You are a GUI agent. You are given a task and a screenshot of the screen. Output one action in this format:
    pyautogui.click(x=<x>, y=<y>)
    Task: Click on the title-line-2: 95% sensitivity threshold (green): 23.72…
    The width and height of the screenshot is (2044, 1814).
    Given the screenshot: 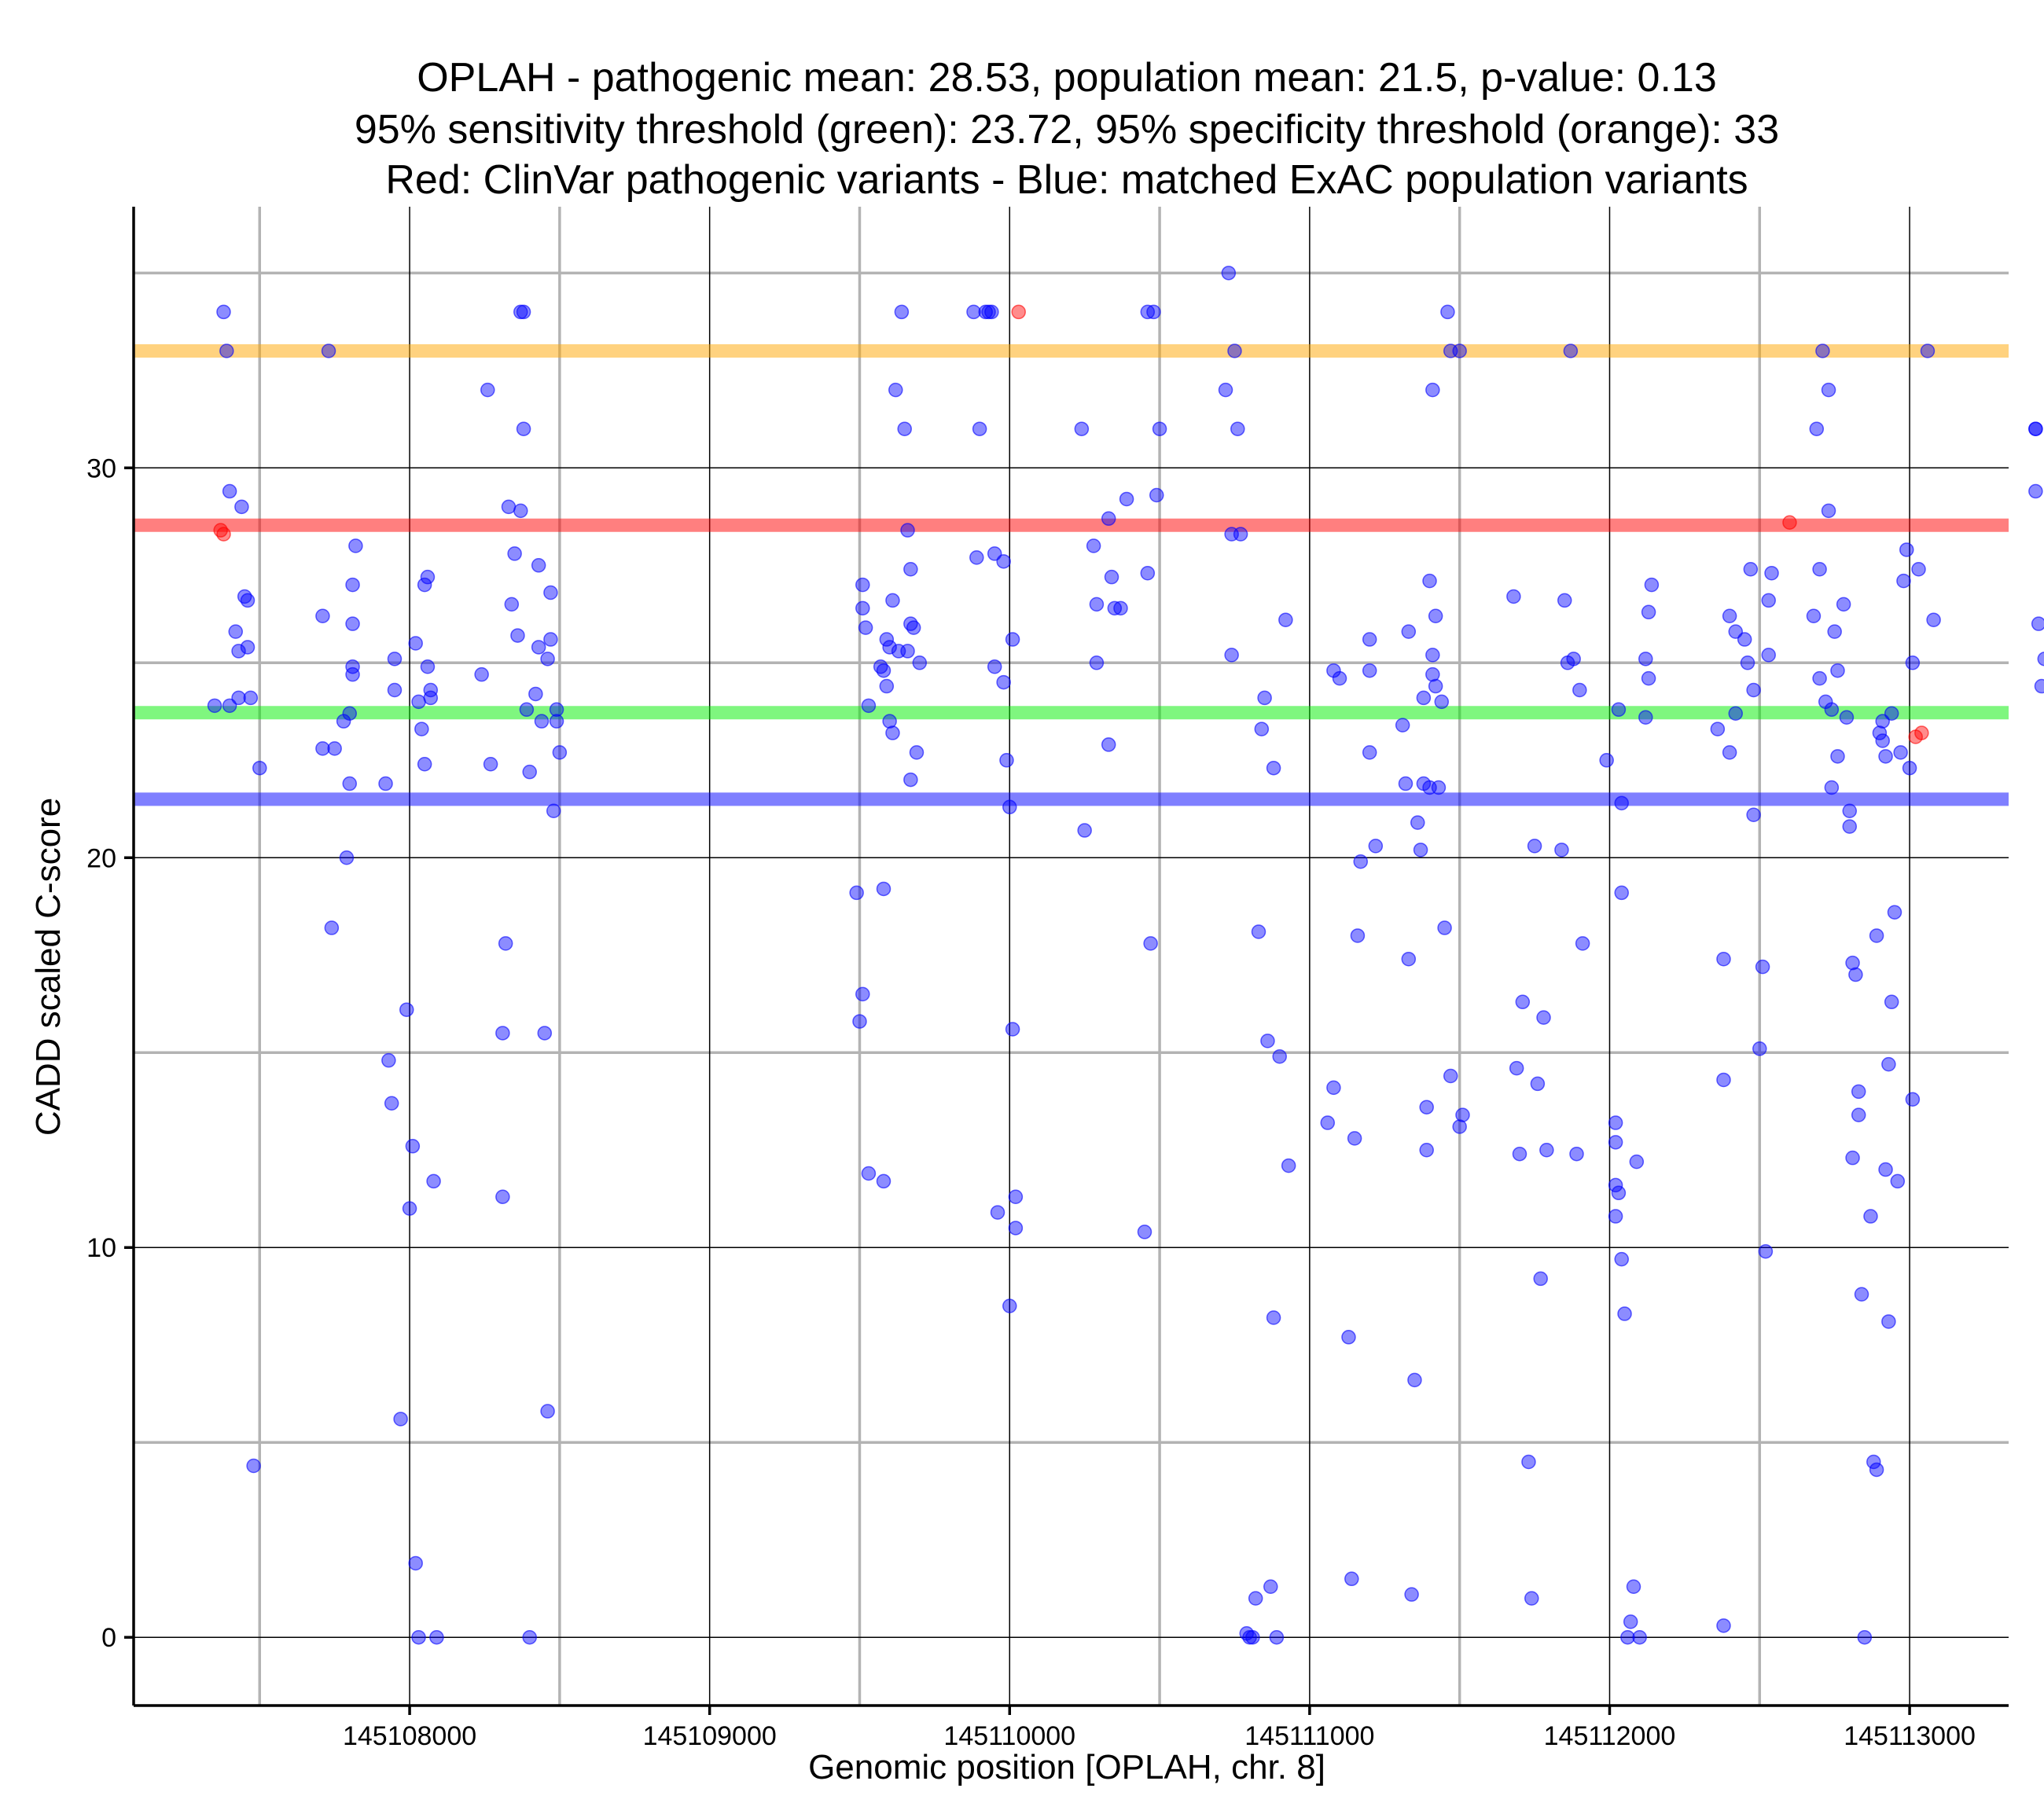 What is the action you would take?
    pyautogui.click(x=1067, y=129)
    